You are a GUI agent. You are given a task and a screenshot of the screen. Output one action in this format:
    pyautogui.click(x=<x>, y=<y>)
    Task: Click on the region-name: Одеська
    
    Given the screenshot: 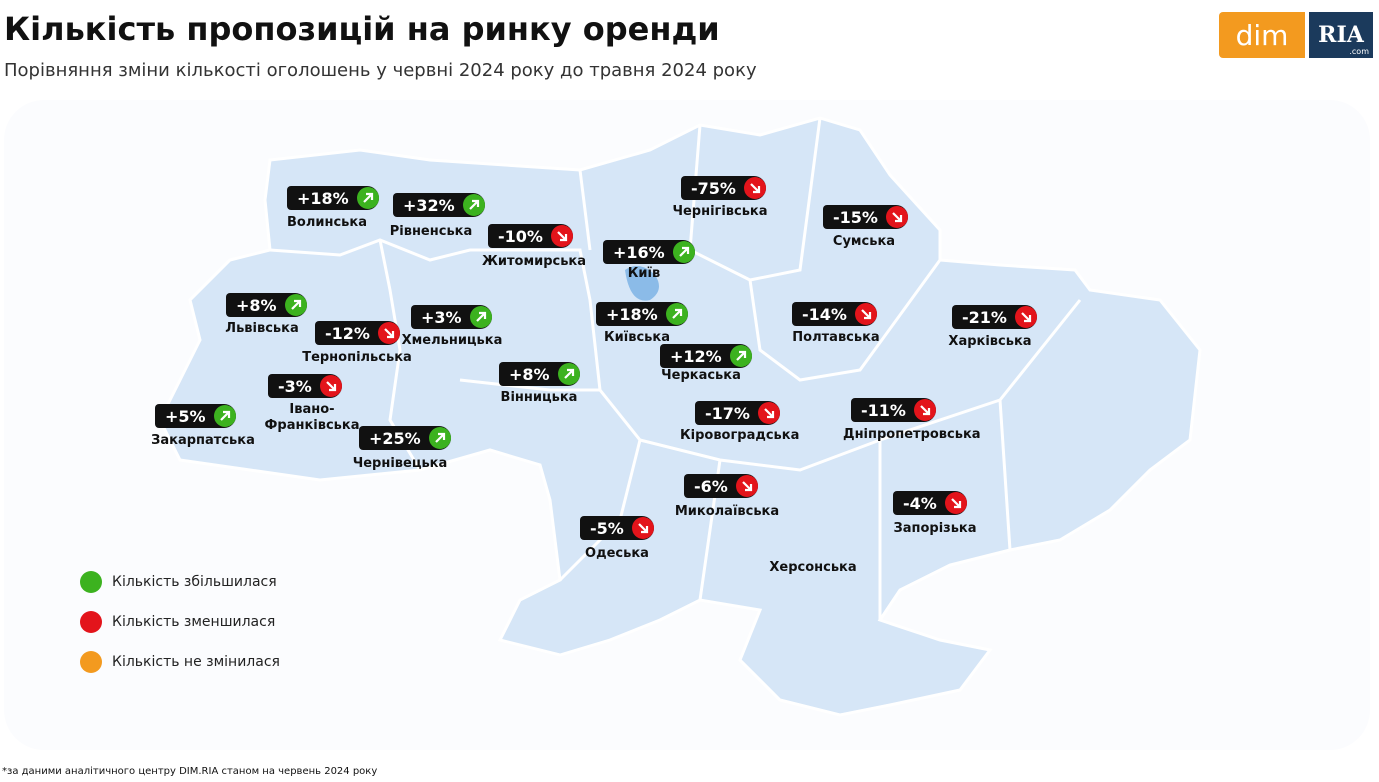 What is the action you would take?
    pyautogui.click(x=617, y=553)
    